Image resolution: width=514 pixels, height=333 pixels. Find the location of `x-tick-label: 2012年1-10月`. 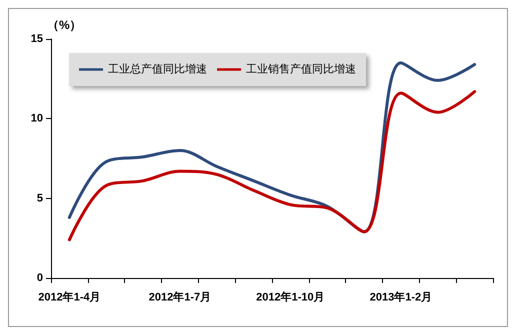

x-tick-label: 2012年1-10月 is located at coordinates (290, 297).